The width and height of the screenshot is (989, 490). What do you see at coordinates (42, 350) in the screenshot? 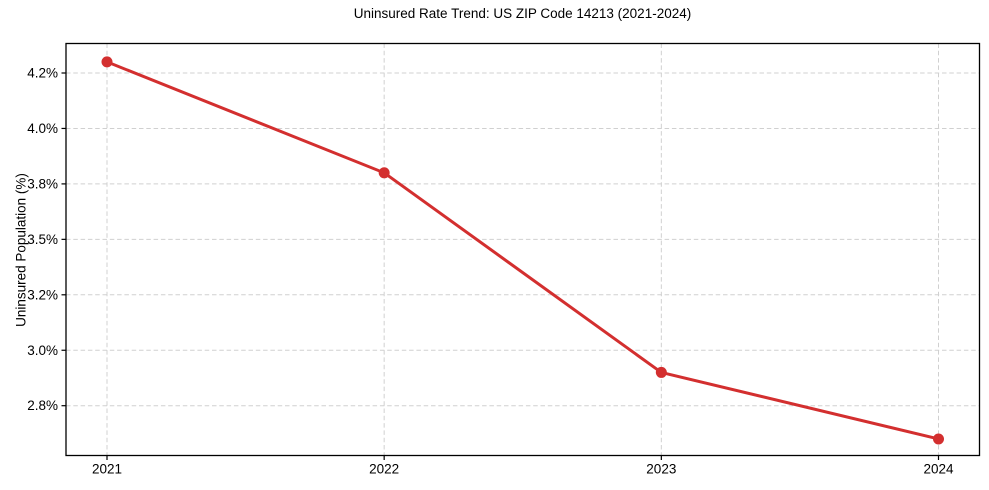
I see `y-tick-label: 3.0%` at bounding box center [42, 350].